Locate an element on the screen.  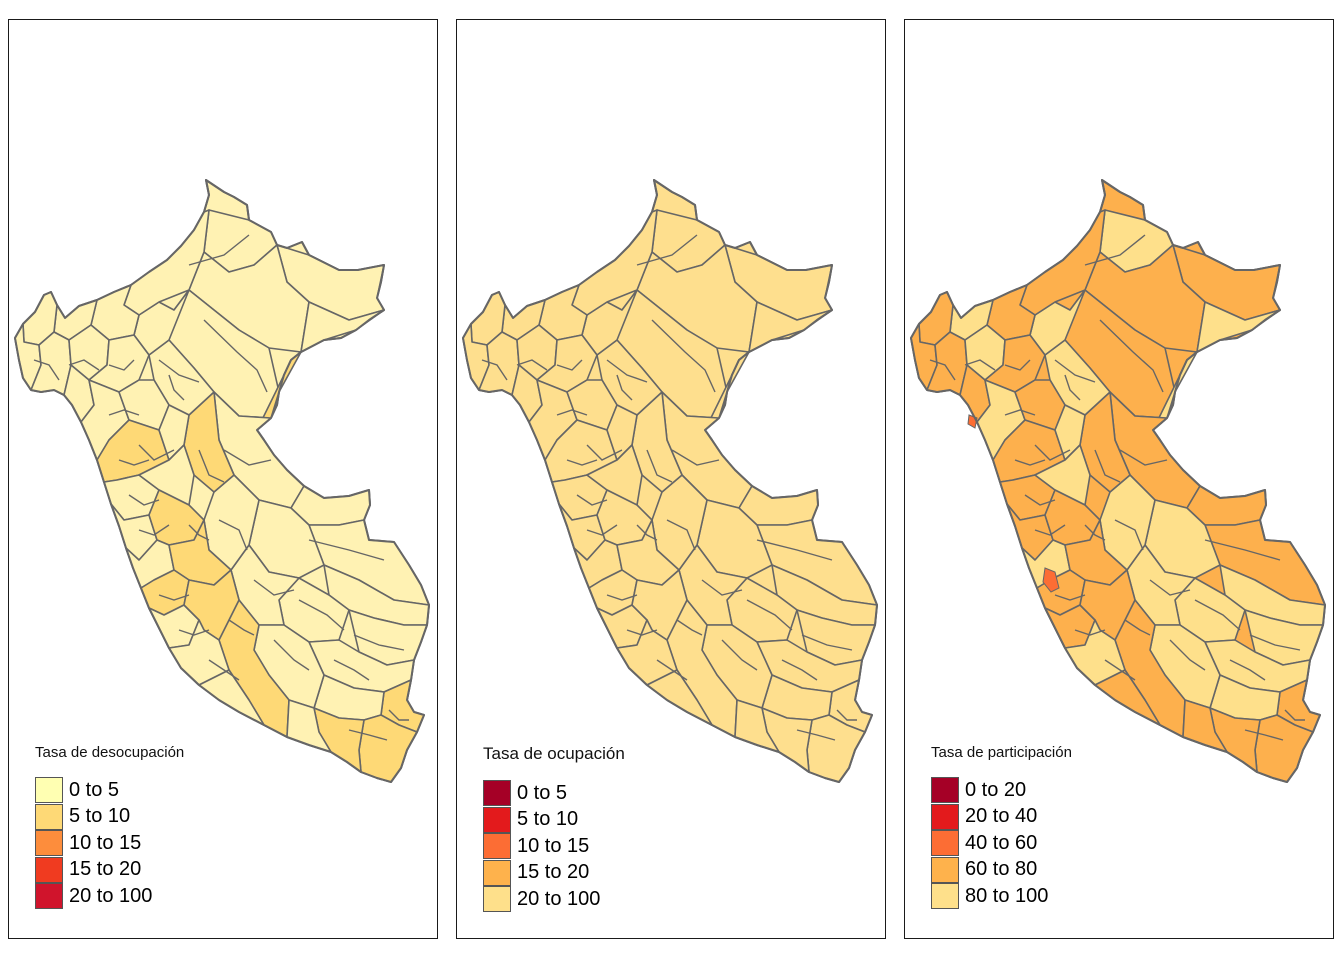
region is located at coordinates (622, 432).